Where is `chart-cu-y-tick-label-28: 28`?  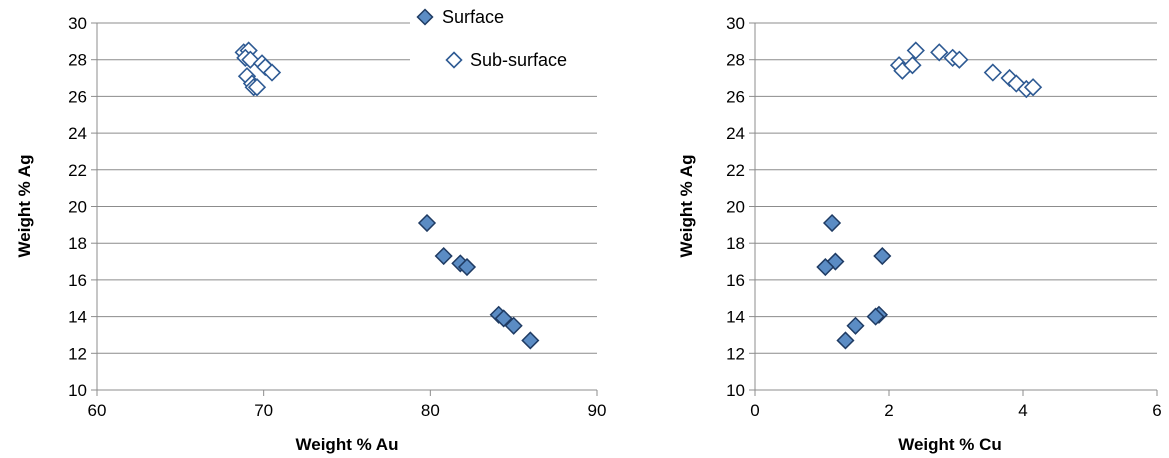 chart-cu-y-tick-label-28: 28 is located at coordinates (735, 60).